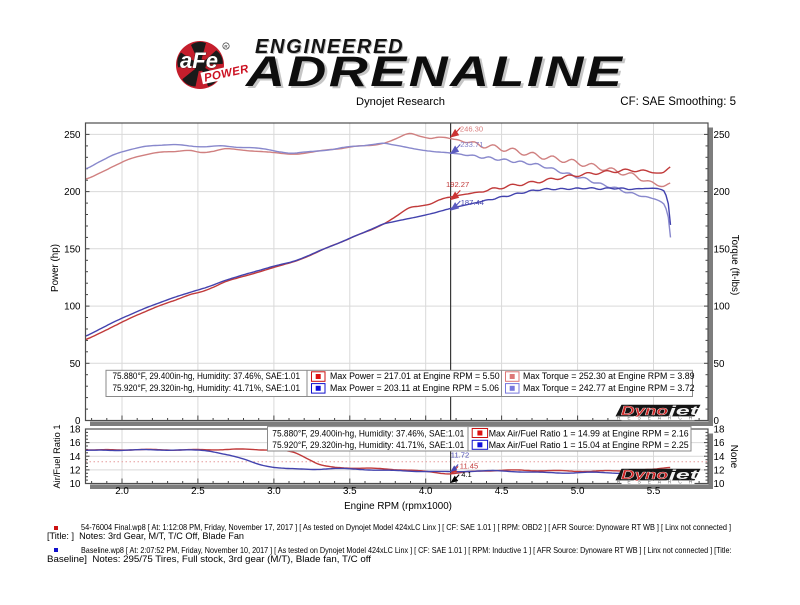  I want to click on svg-text: 11.45, so click(469, 465).